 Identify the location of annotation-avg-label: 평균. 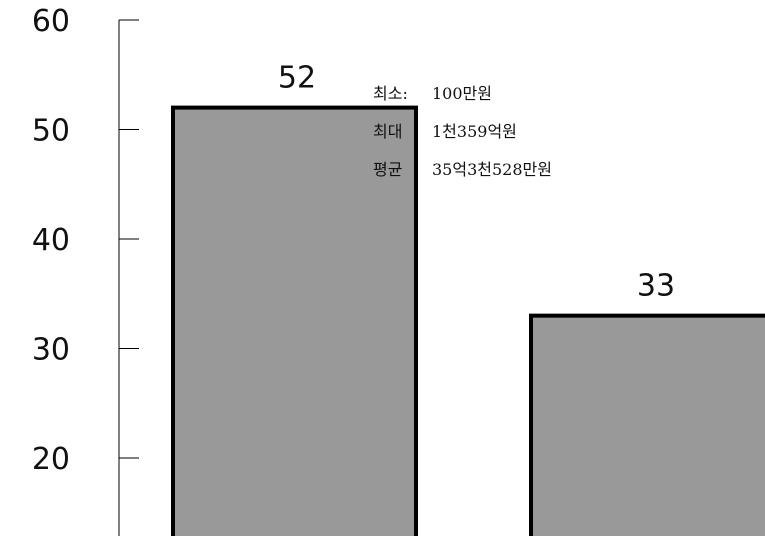
(387, 169).